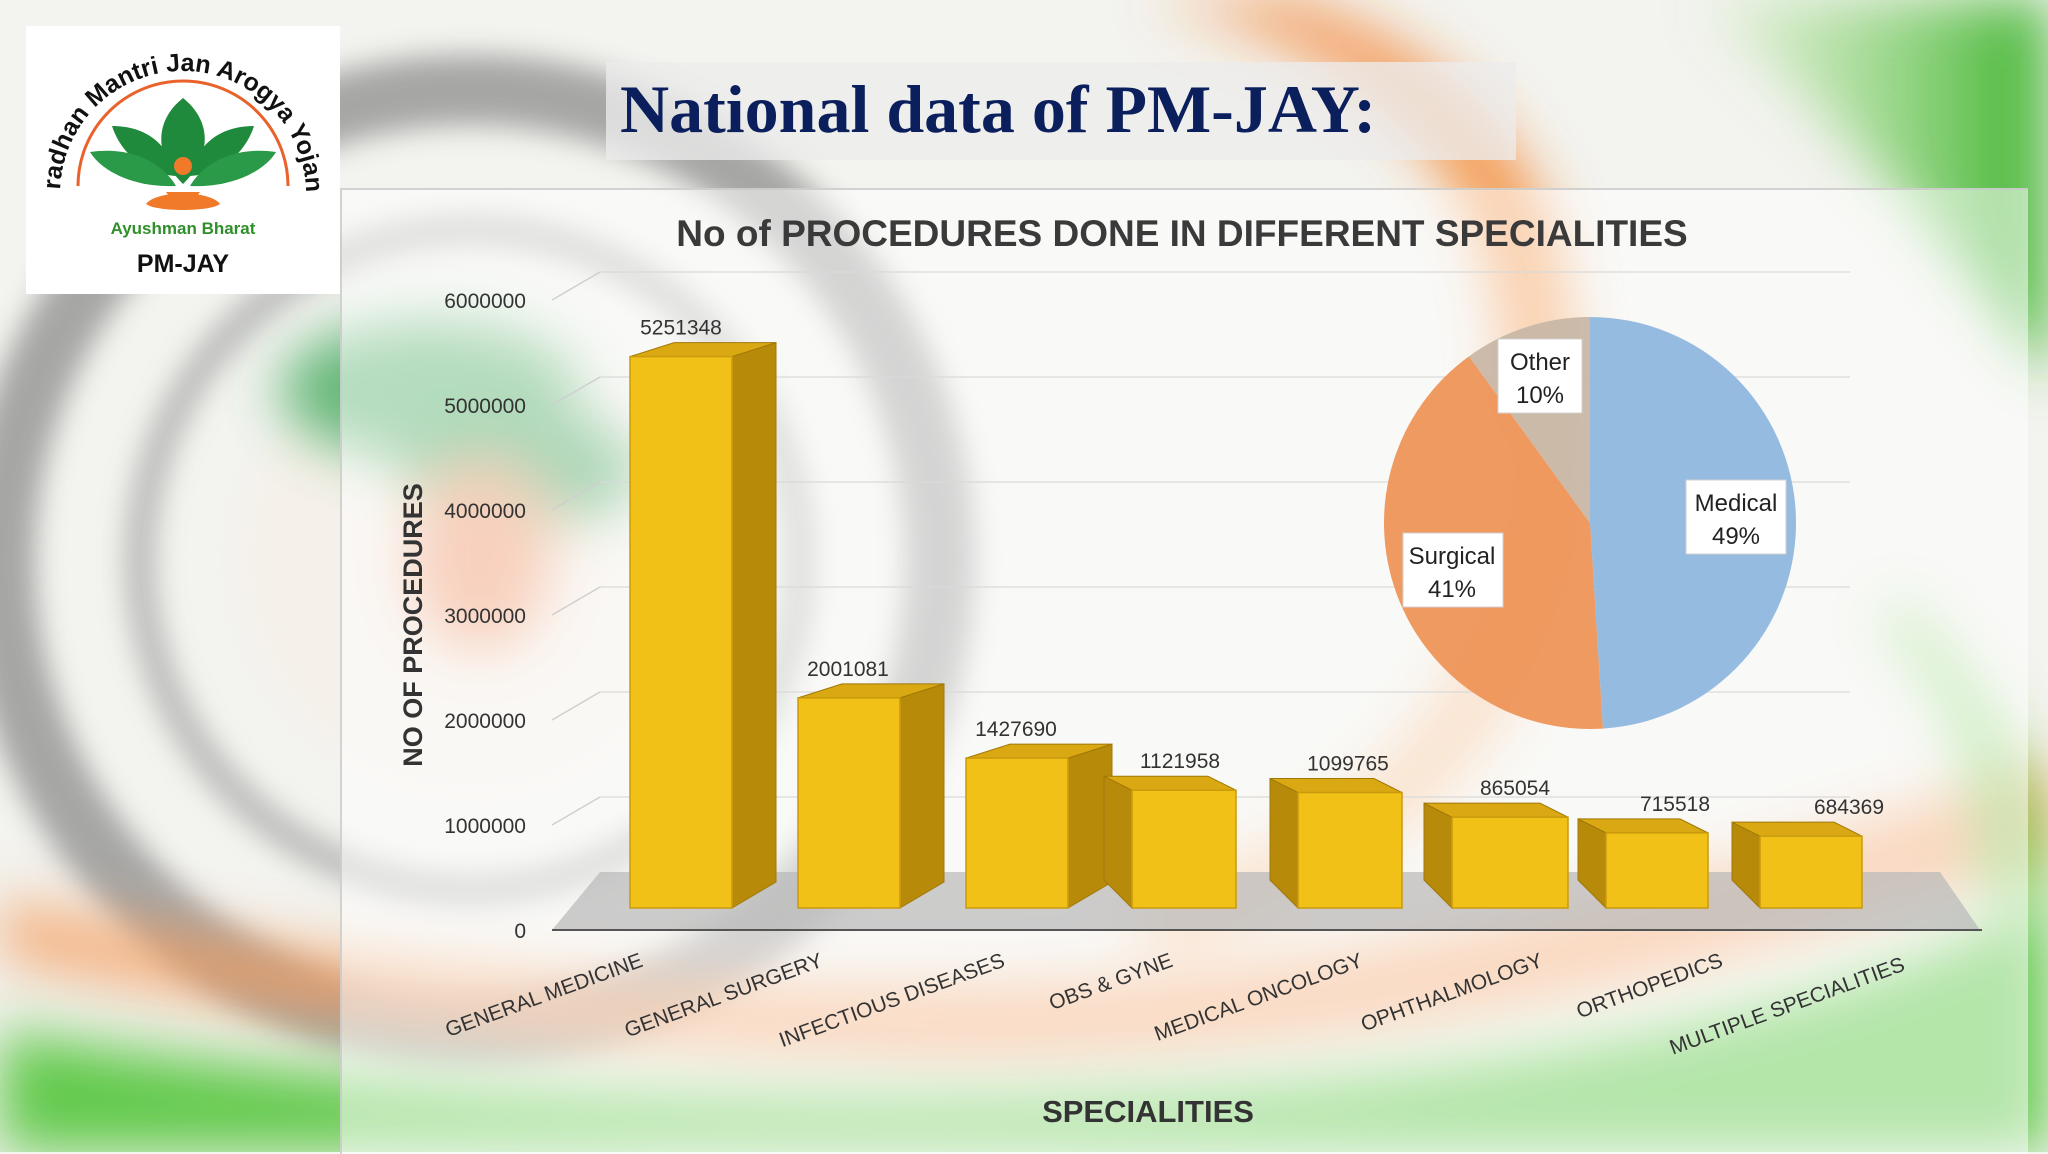 The height and width of the screenshot is (1154, 2048). What do you see at coordinates (183, 154) in the screenshot?
I see `lotus-icon` at bounding box center [183, 154].